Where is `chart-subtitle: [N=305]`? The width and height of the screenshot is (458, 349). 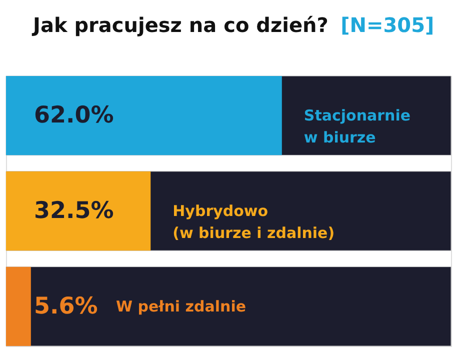
chart-subtitle: [N=305] is located at coordinates (387, 25).